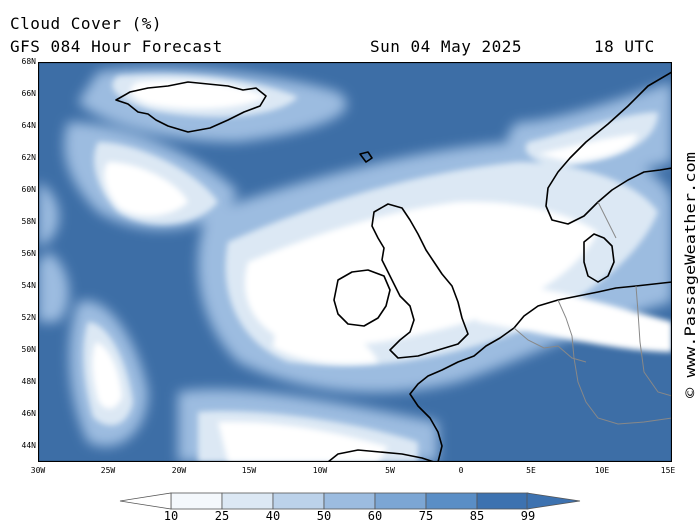 The image size is (700, 525). I want to click on continent-coast, so click(540, 371).